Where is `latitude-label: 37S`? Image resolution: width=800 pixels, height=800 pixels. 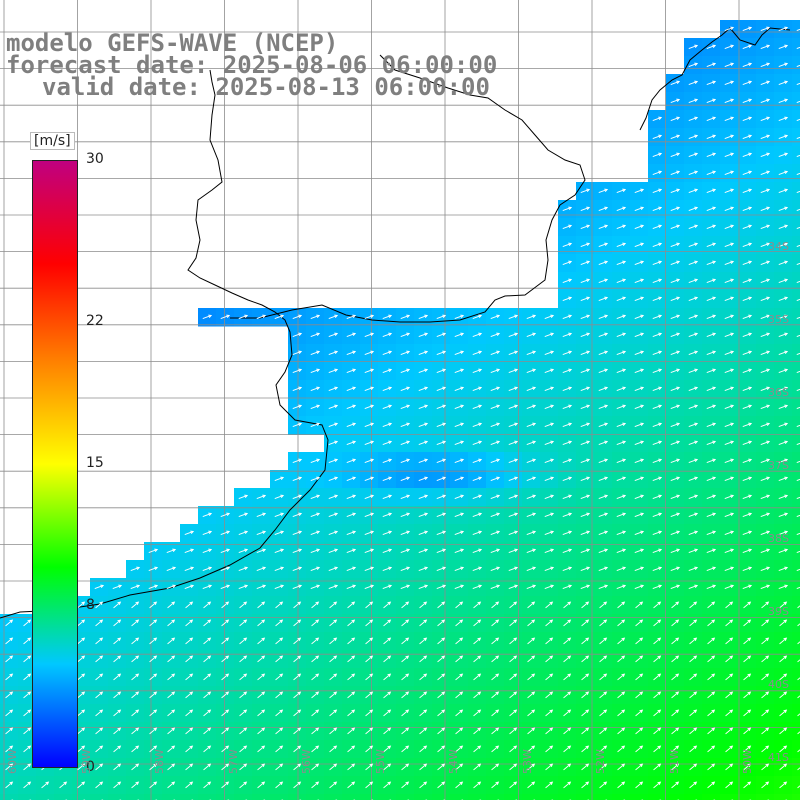
latitude-label: 37S is located at coordinates (778, 465).